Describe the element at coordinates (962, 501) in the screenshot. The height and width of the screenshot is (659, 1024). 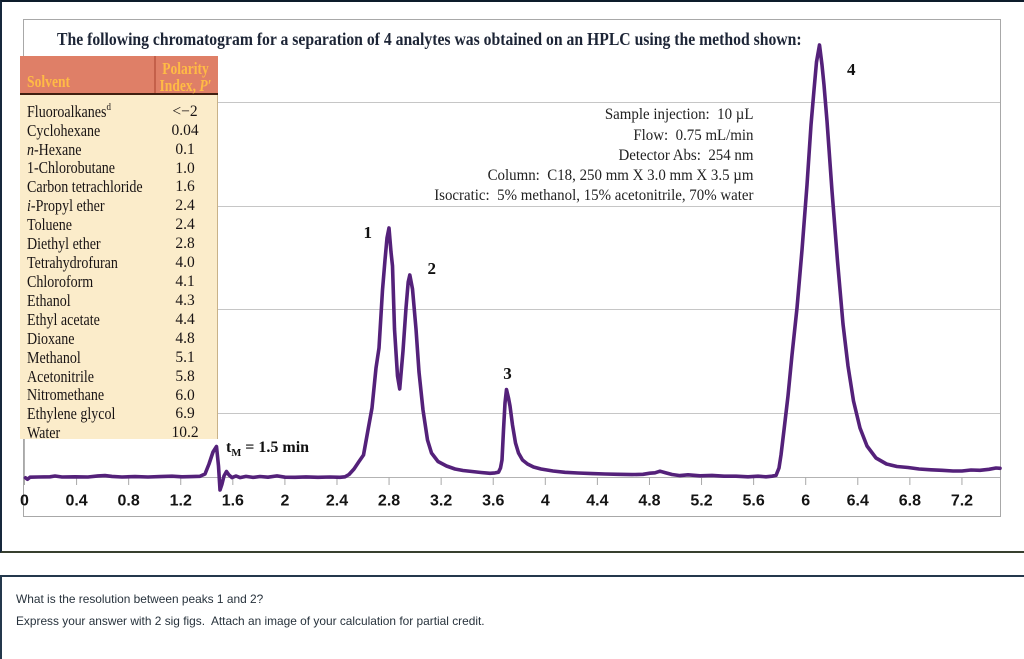
I see `svg-text: 7.2` at that location.